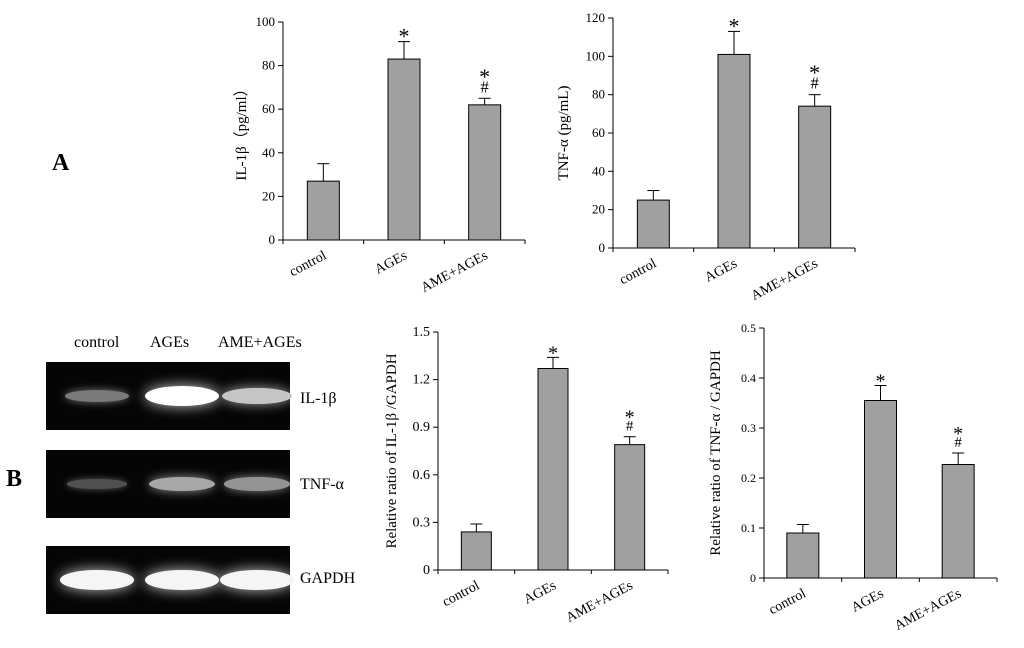 This screenshot has height=648, width=1024. I want to click on y-tick-label: 0.6, so click(422, 475).